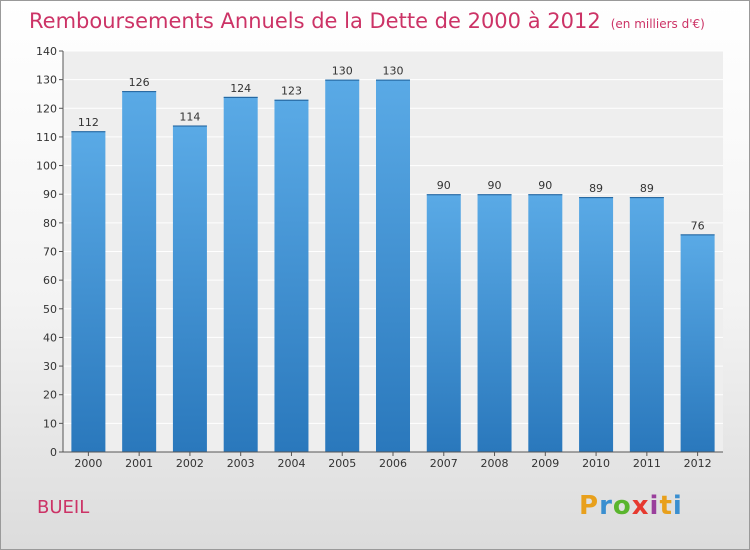 This screenshot has width=750, height=550. Describe the element at coordinates (291, 91) in the screenshot. I see `data-label: 123` at that location.